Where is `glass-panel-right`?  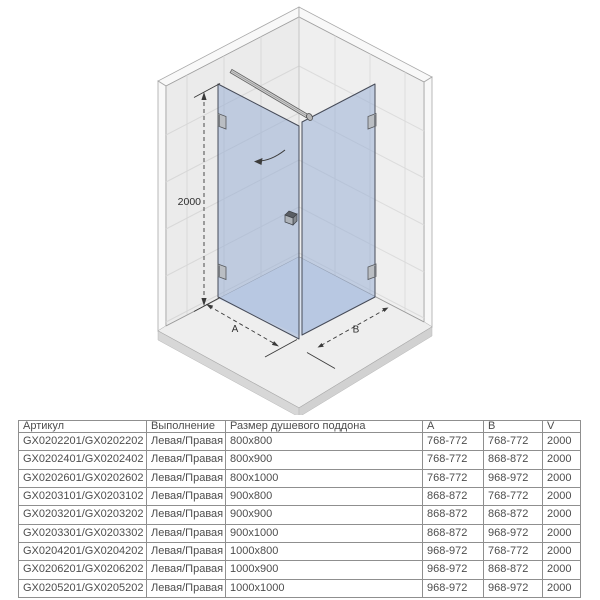
glass-panel-right is located at coordinates (338, 209).